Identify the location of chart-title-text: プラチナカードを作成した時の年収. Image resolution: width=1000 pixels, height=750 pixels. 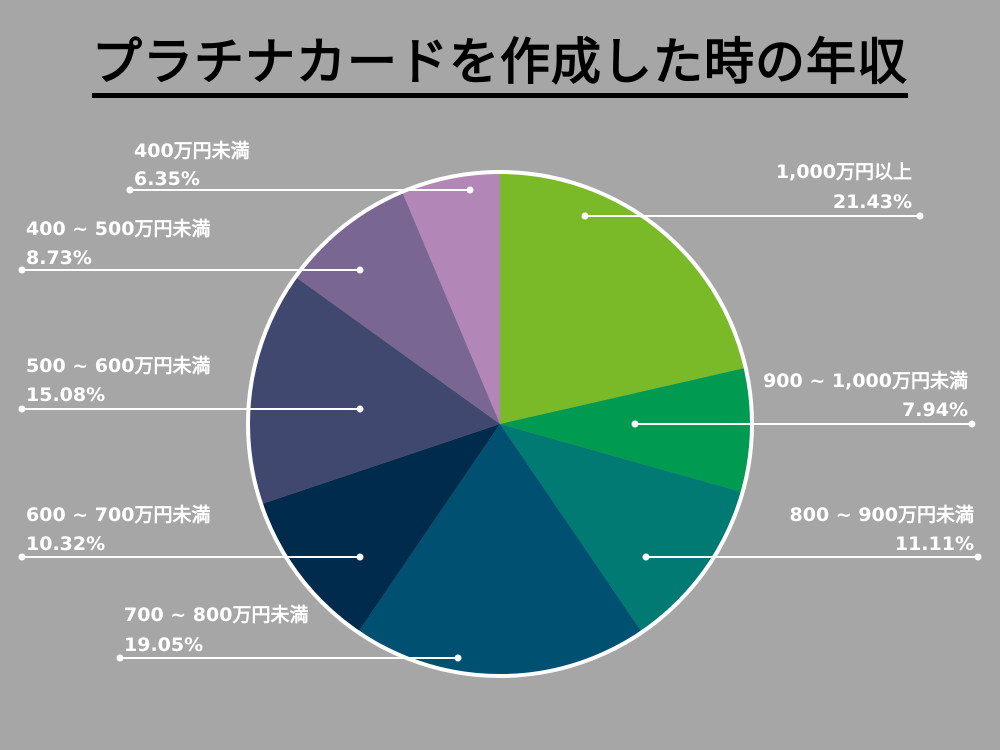
(500, 65).